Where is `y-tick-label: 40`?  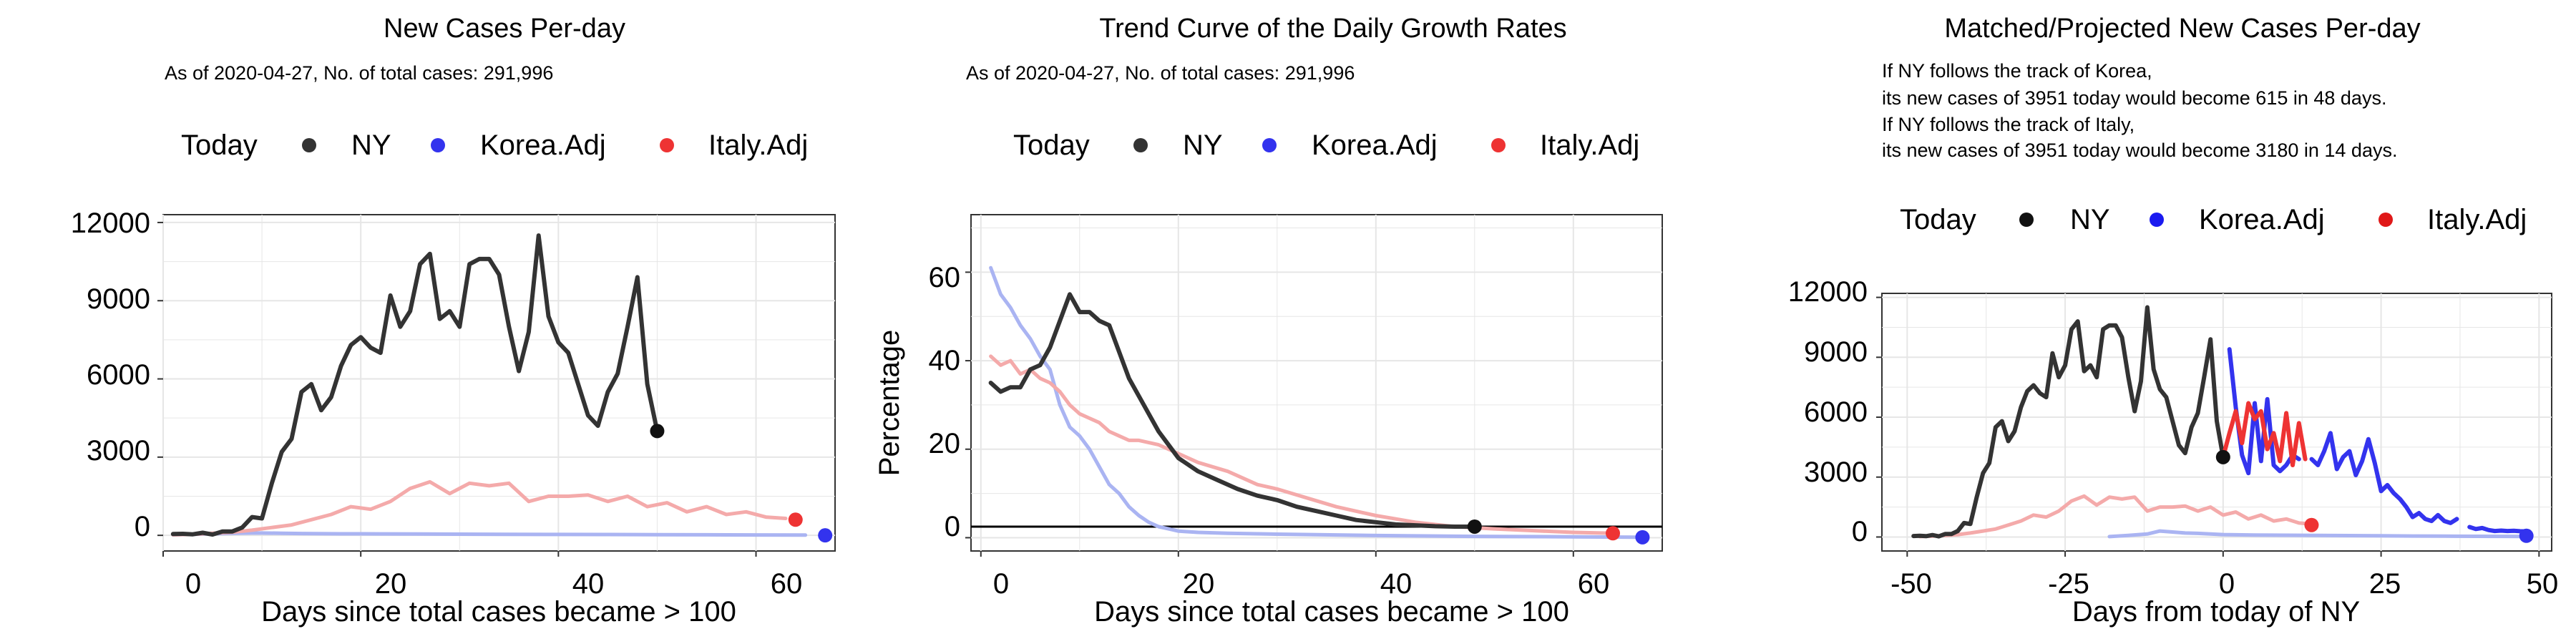 y-tick-label: 40 is located at coordinates (945, 360).